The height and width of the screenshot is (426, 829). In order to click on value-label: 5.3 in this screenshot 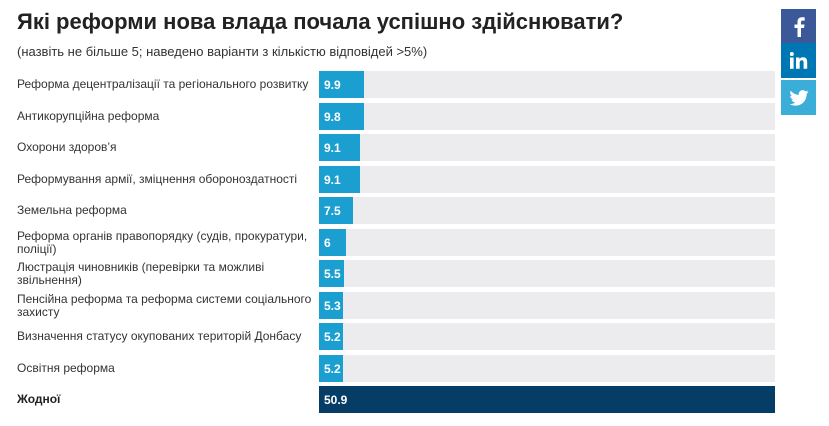, I will do `click(332, 305)`.